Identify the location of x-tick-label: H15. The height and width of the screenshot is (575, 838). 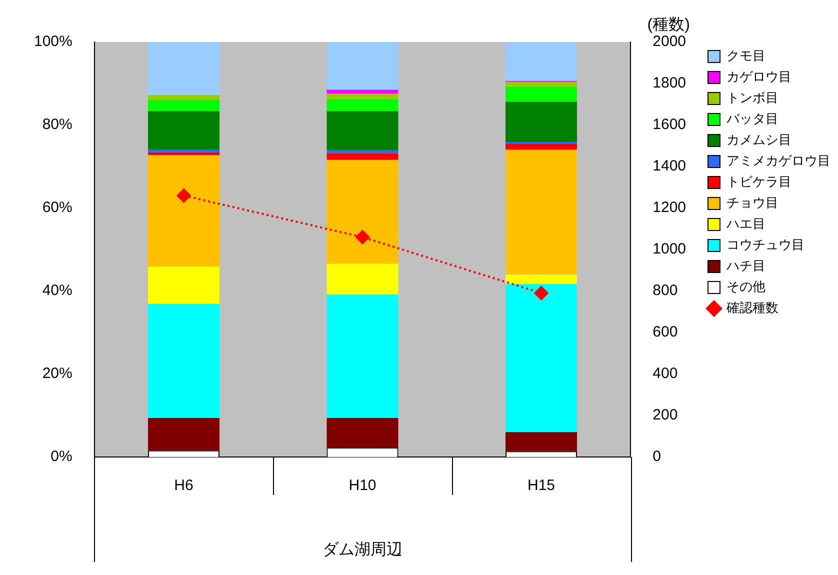
(541, 485).